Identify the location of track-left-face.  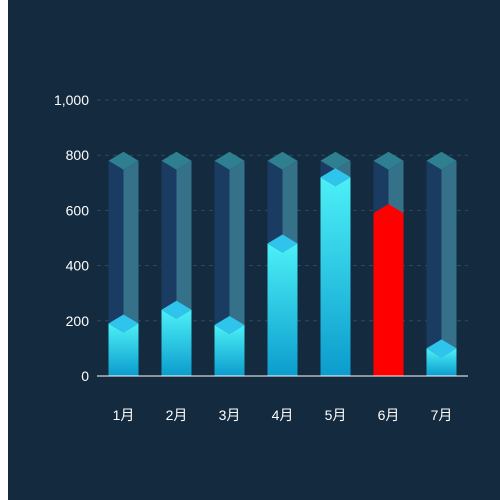
(434, 268).